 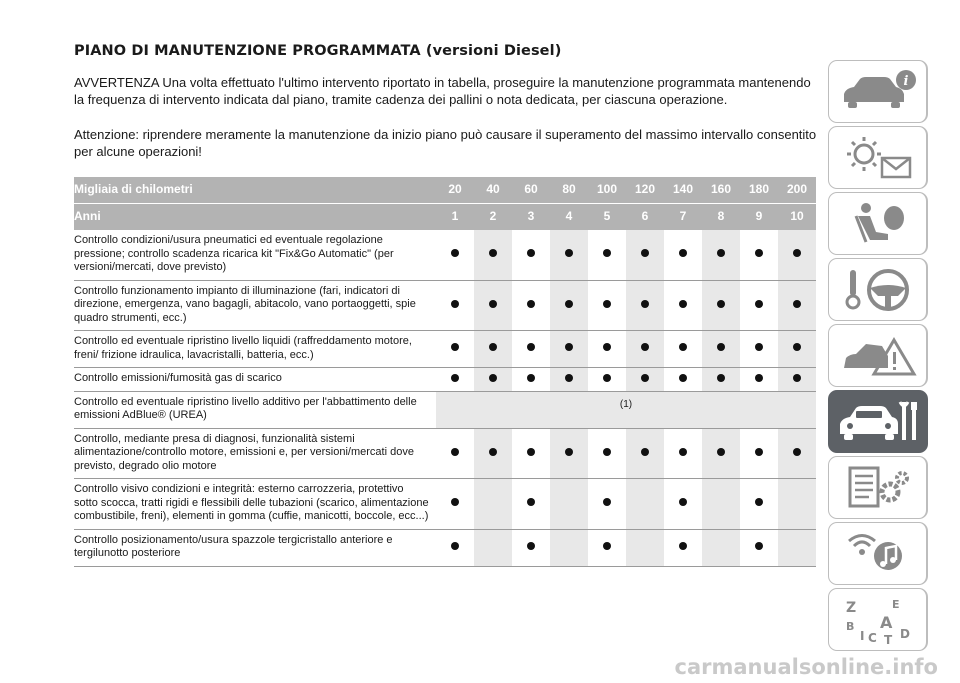 I want to click on svg-text: I, so click(x=862, y=636).